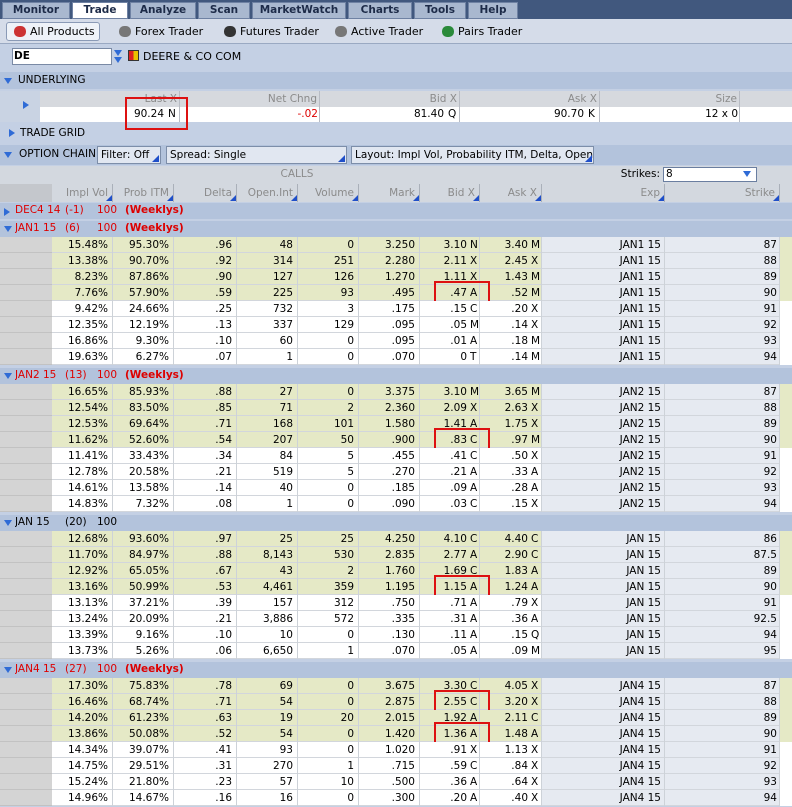  Describe the element at coordinates (326, 456) in the screenshot. I see `cell: 5` at that location.